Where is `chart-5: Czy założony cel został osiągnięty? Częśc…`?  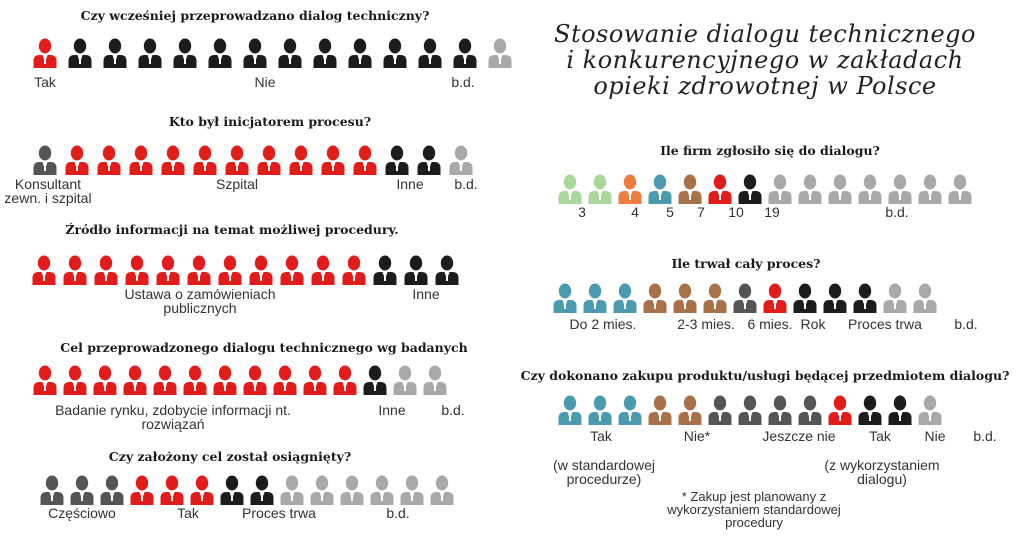 chart-5: Czy założony cel został osiągnięty? Częśc… is located at coordinates (247, 485).